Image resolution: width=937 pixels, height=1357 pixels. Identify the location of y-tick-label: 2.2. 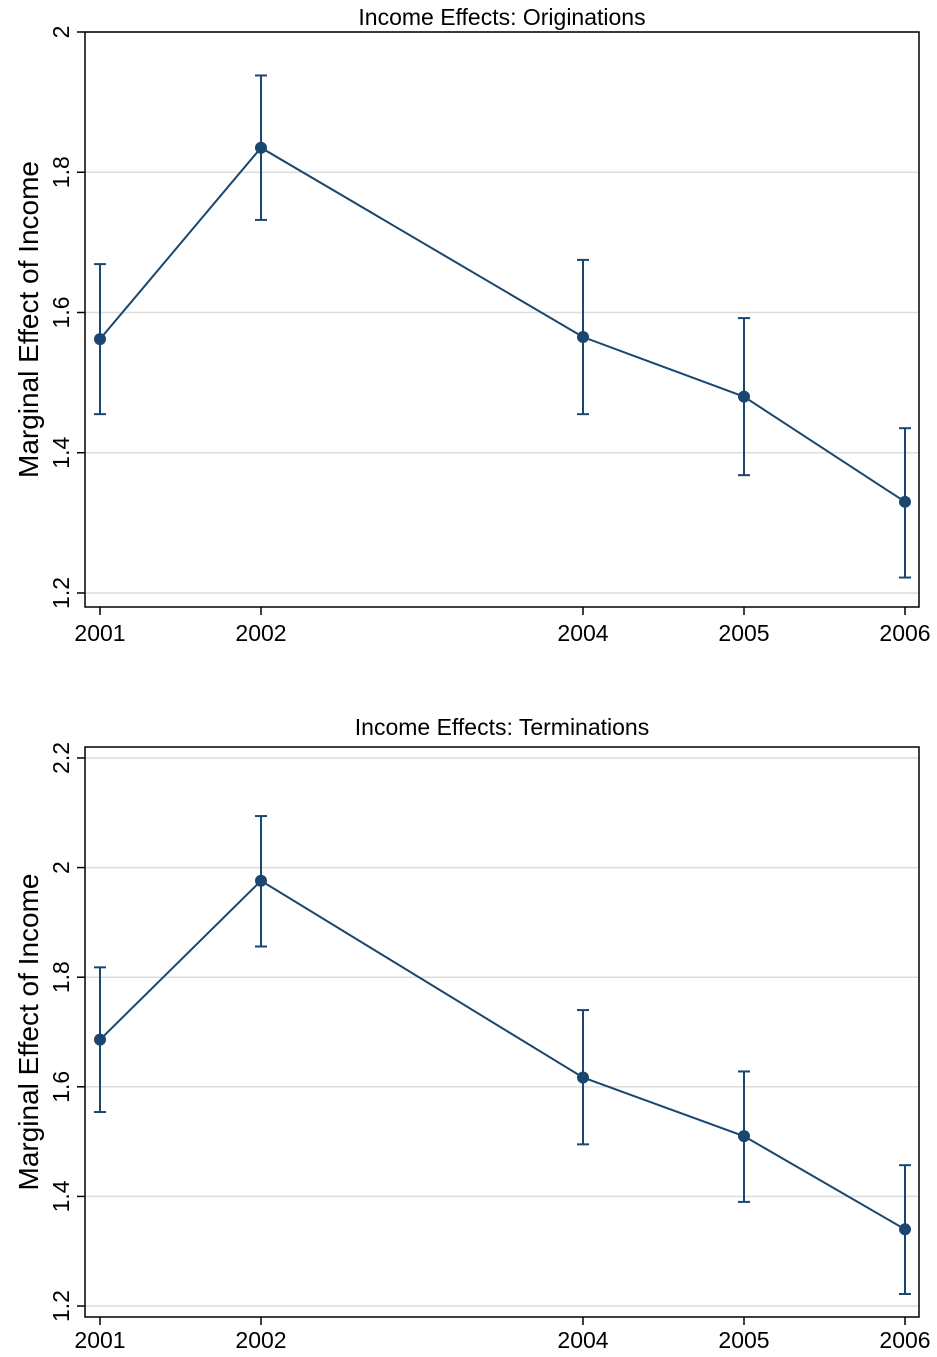
(61, 758).